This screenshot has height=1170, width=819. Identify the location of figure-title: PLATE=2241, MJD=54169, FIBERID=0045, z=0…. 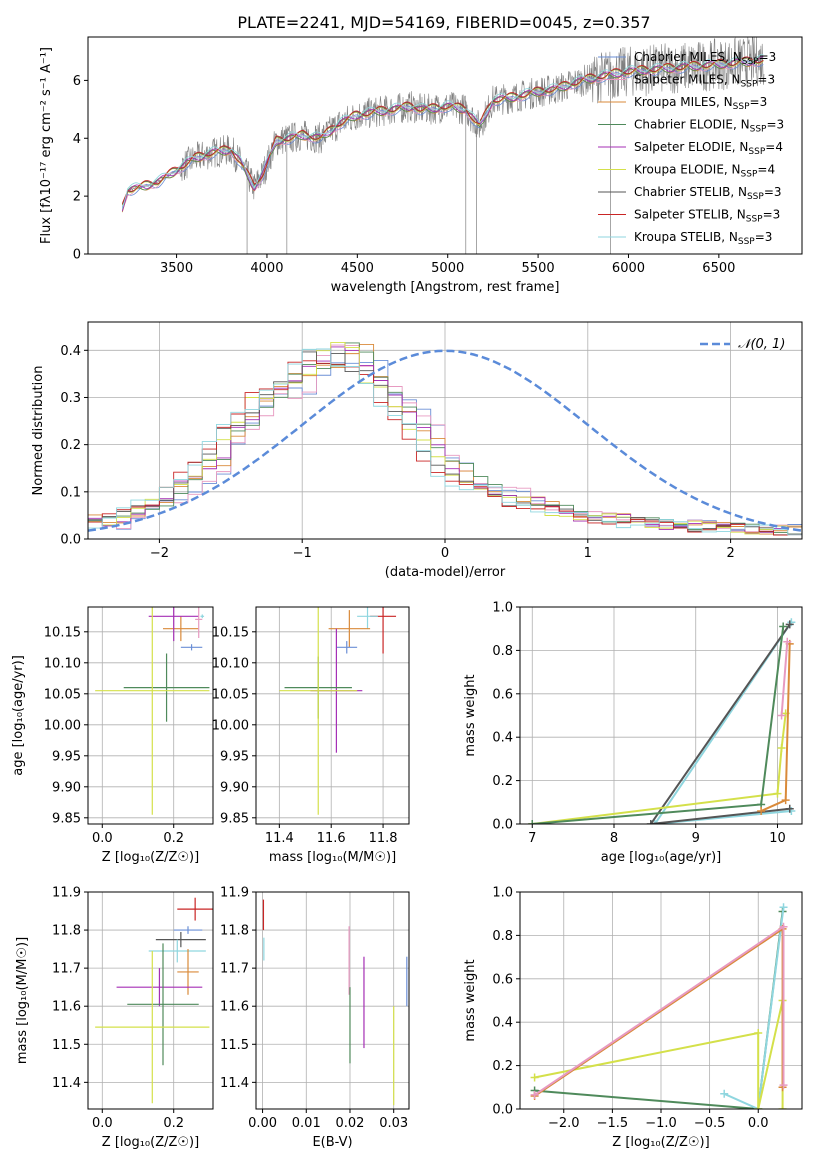
(443, 22).